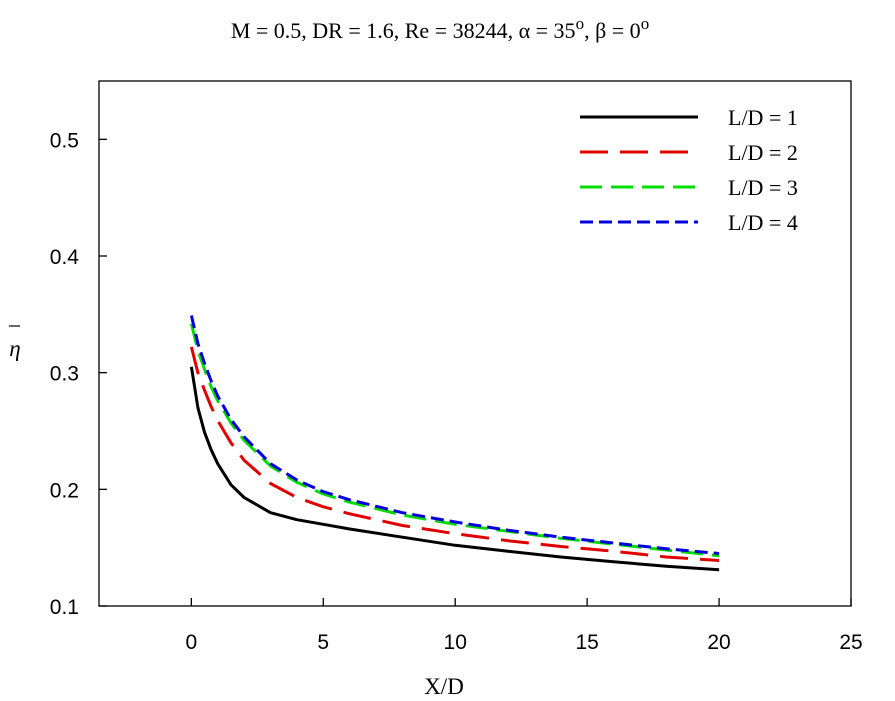  Describe the element at coordinates (586, 642) in the screenshot. I see `x-tick-label: 15` at that location.